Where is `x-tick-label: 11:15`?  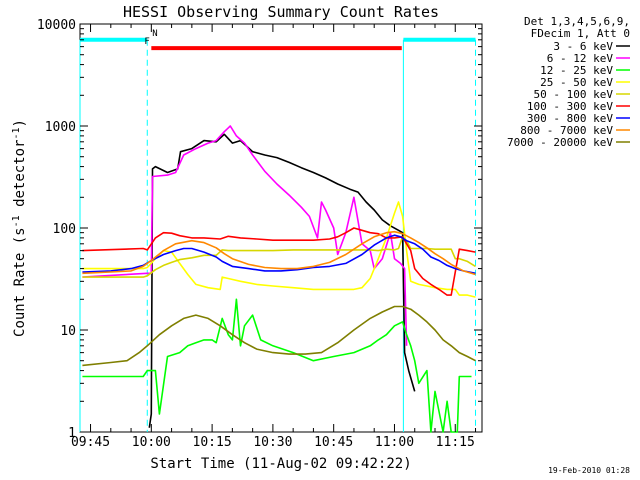
x-tick-label: 11:15 is located at coordinates (455, 442).